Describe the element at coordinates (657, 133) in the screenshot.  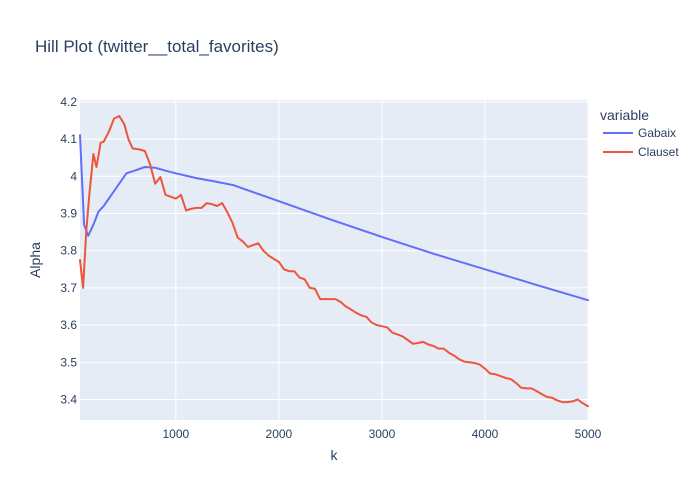
I see `legend-label-gabaix: Gabaix` at that location.